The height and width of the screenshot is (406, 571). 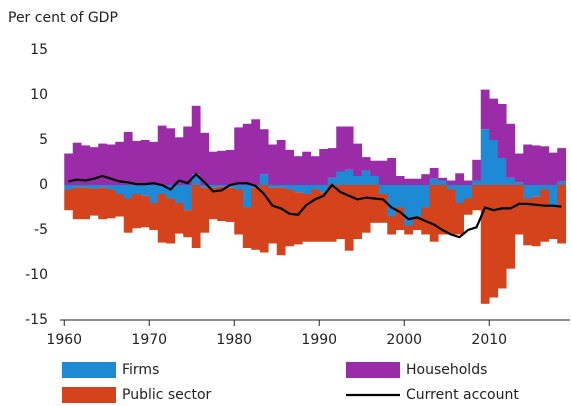 What do you see at coordinates (43, 185) in the screenshot?
I see `y-tick-label: 0` at bounding box center [43, 185].